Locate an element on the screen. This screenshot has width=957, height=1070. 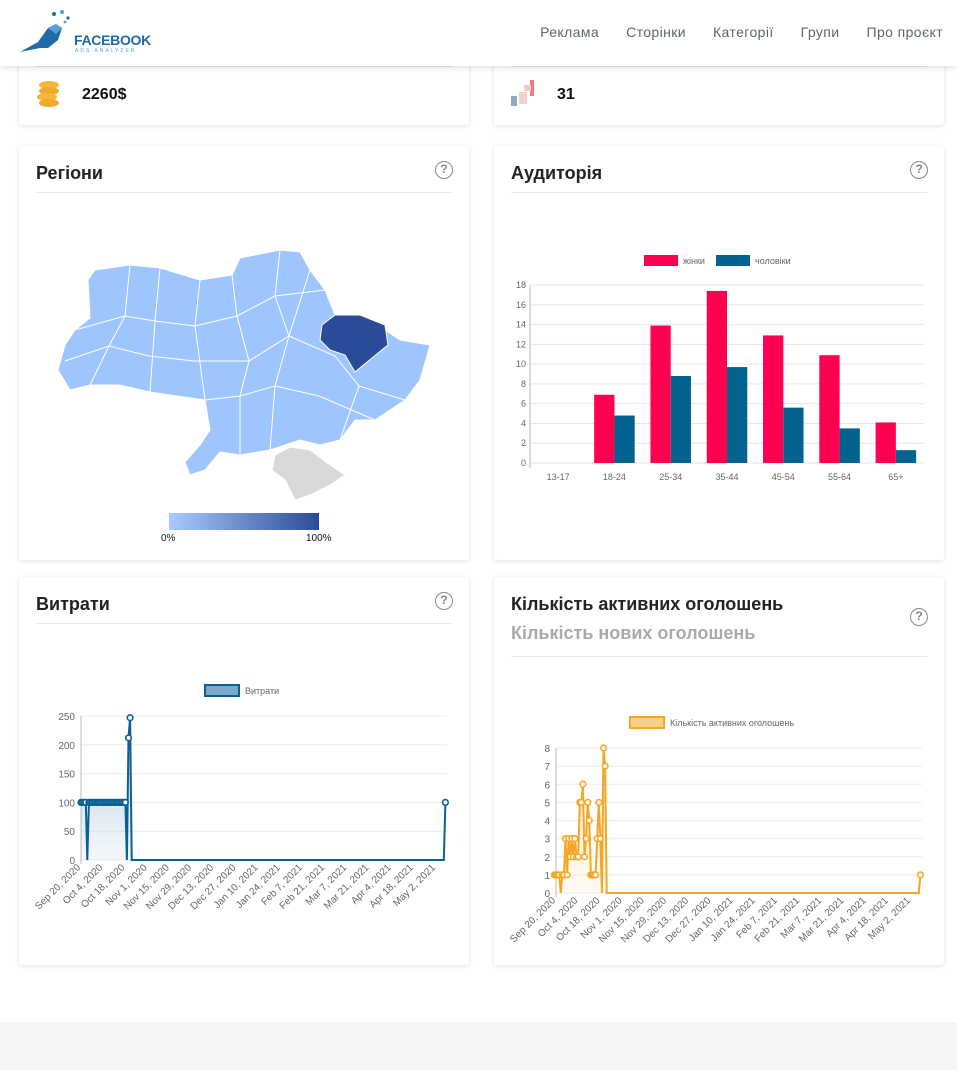
logo: FACEBOOK ADS ANALYZER is located at coordinates (84, 31).